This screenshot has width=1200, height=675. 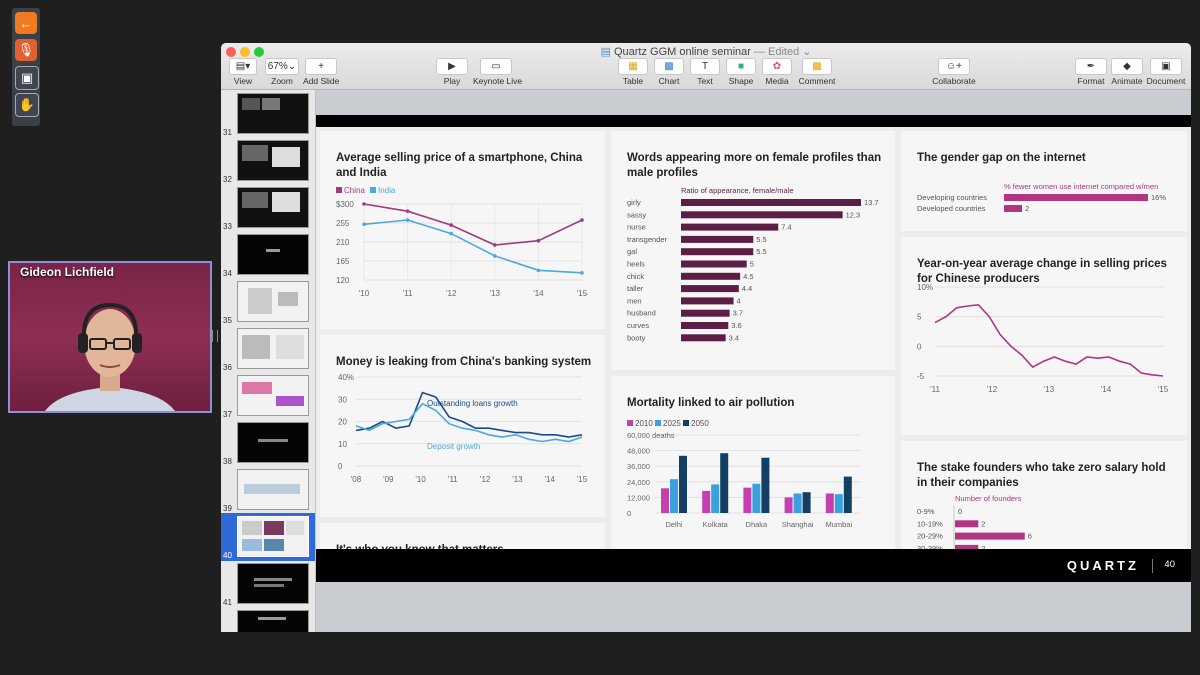 I want to click on slide-thumbnail-38: 38, so click(x=268, y=443).